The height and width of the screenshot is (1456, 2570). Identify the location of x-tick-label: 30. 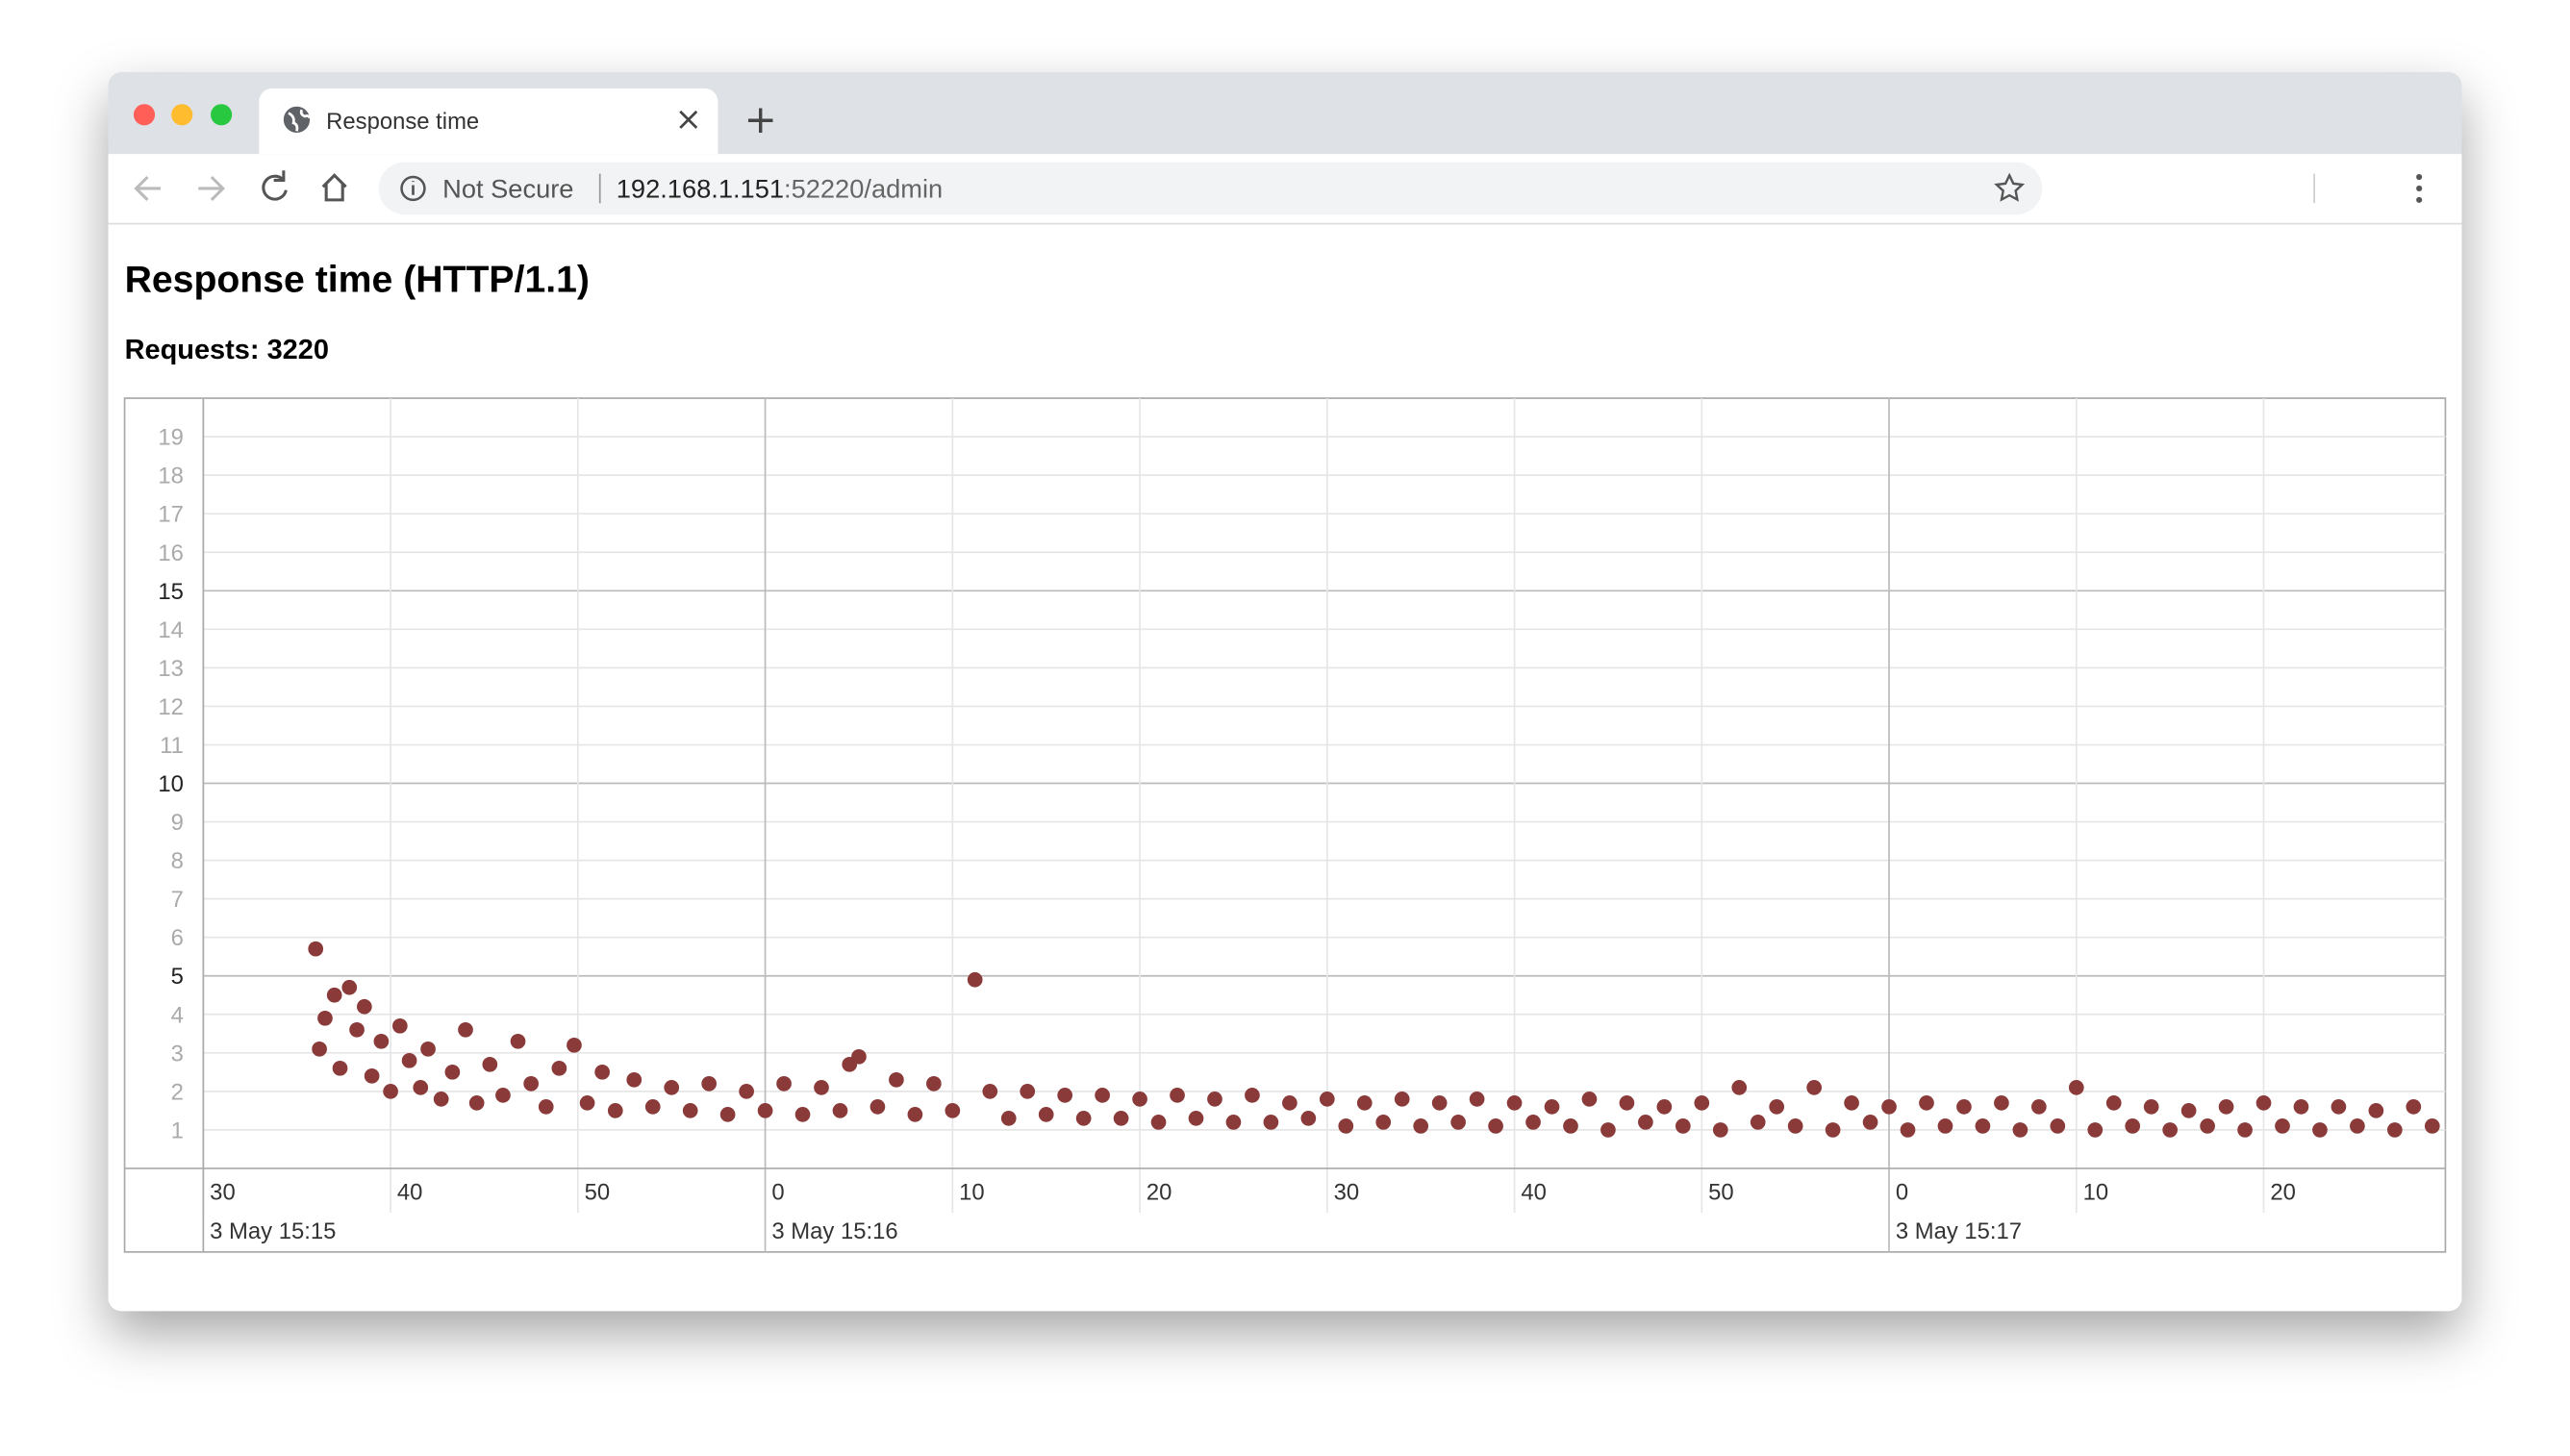
(1347, 1192).